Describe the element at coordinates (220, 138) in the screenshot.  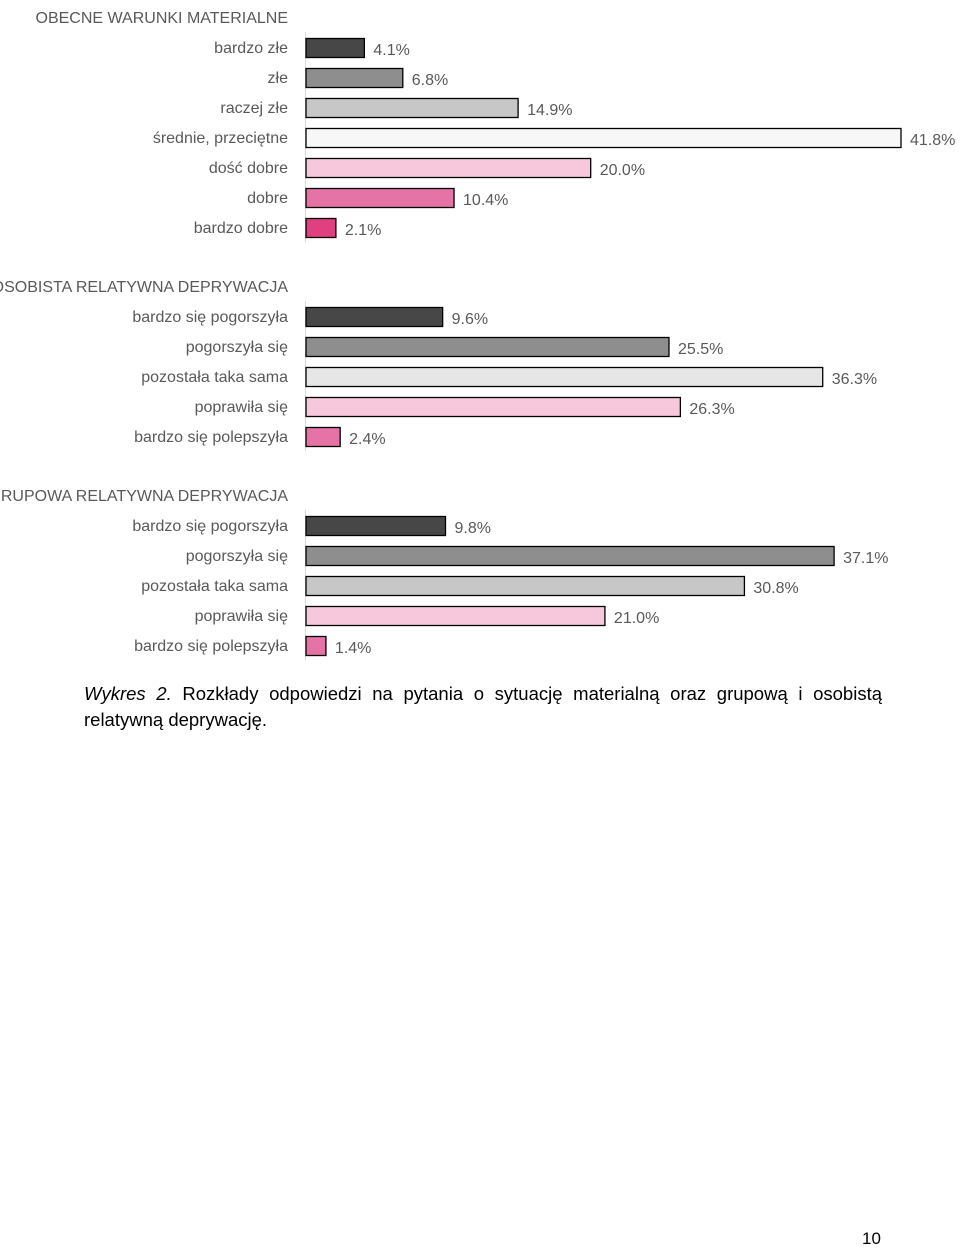
I see `category-label: średnie, przeciętne` at that location.